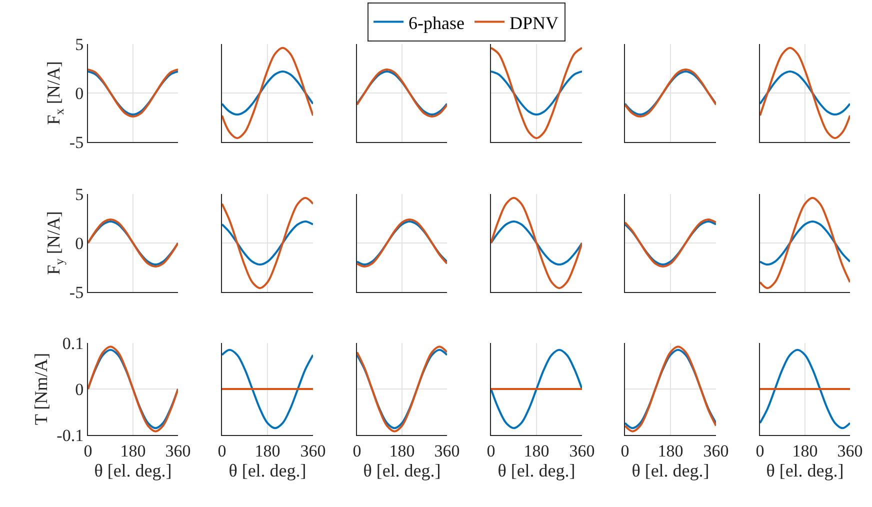  I want to click on legend-label: 6-phase, so click(436, 22).